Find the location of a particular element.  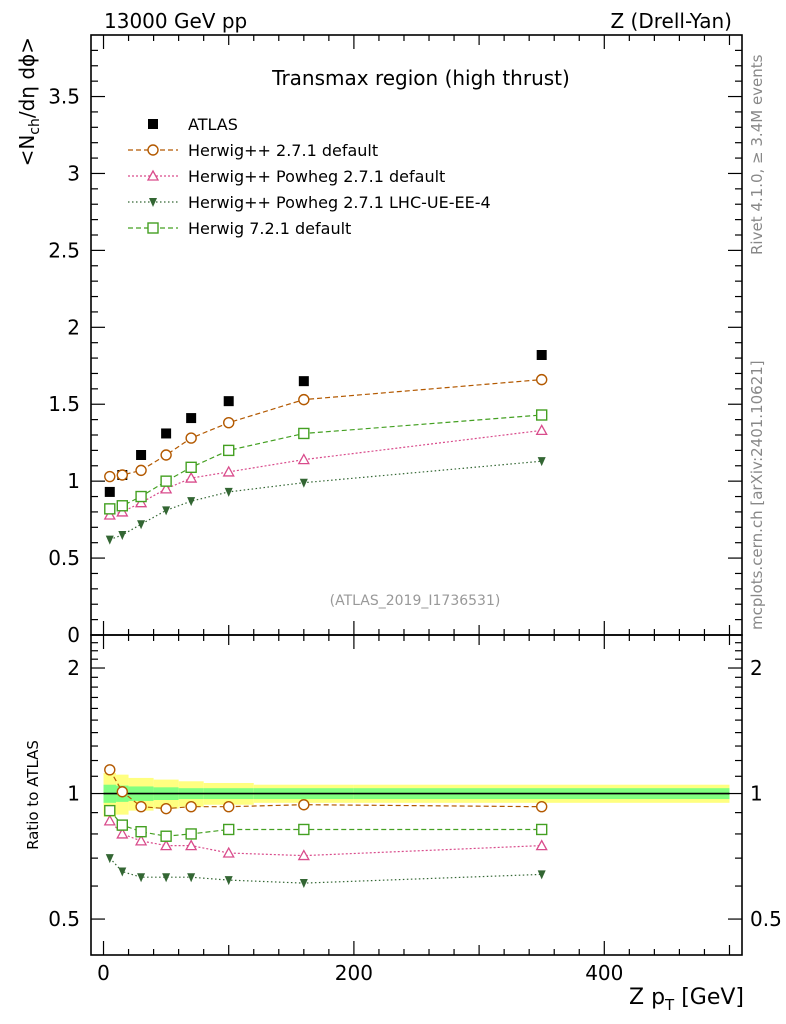

ratio-ytick-label-right-2: 2 is located at coordinates (756, 668).